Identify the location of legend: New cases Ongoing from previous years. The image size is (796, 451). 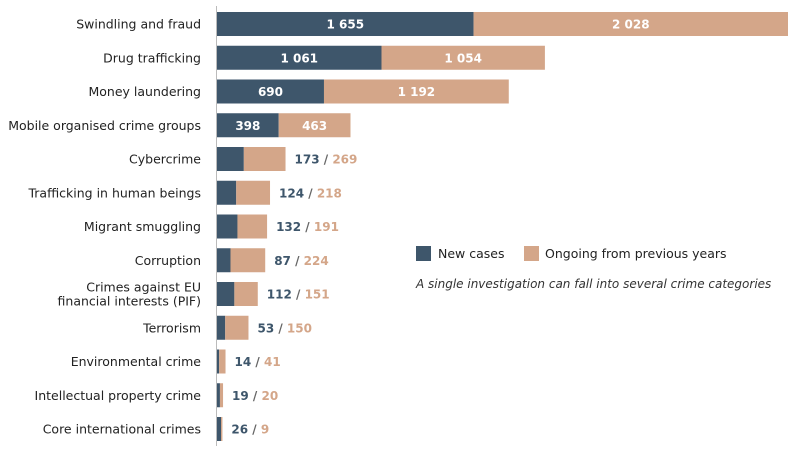
(571, 253).